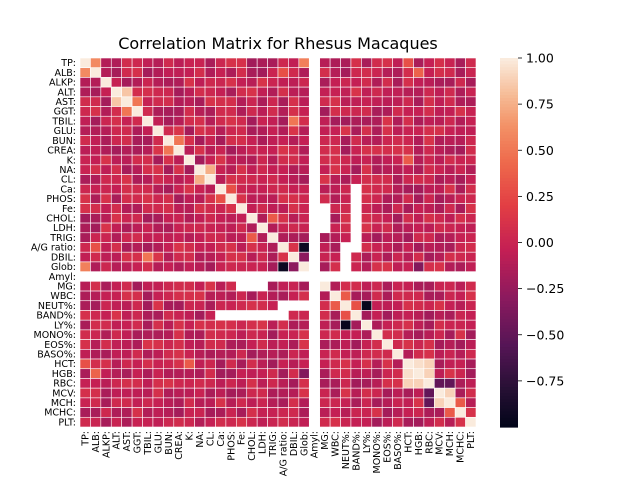 This screenshot has height=480, width=640. Describe the element at coordinates (540, 196) in the screenshot. I see `colorbar-tick-label: 0.25` at that location.